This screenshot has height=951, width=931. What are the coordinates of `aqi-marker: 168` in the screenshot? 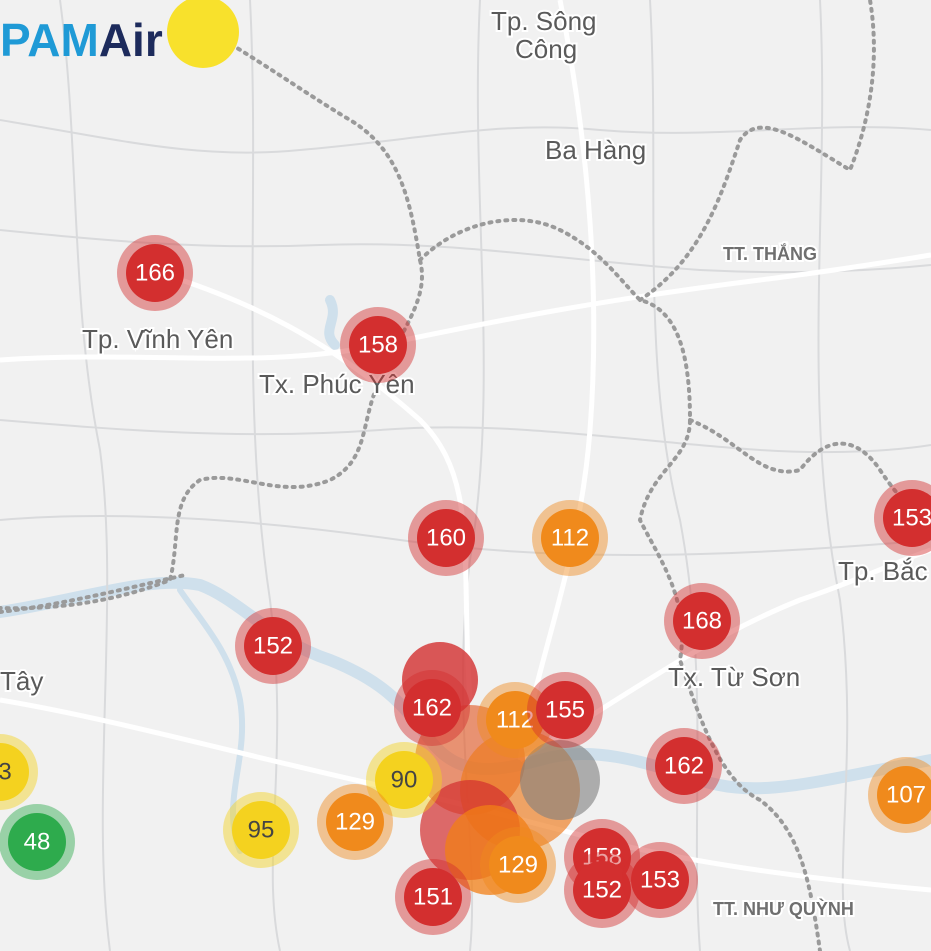 It's located at (702, 621).